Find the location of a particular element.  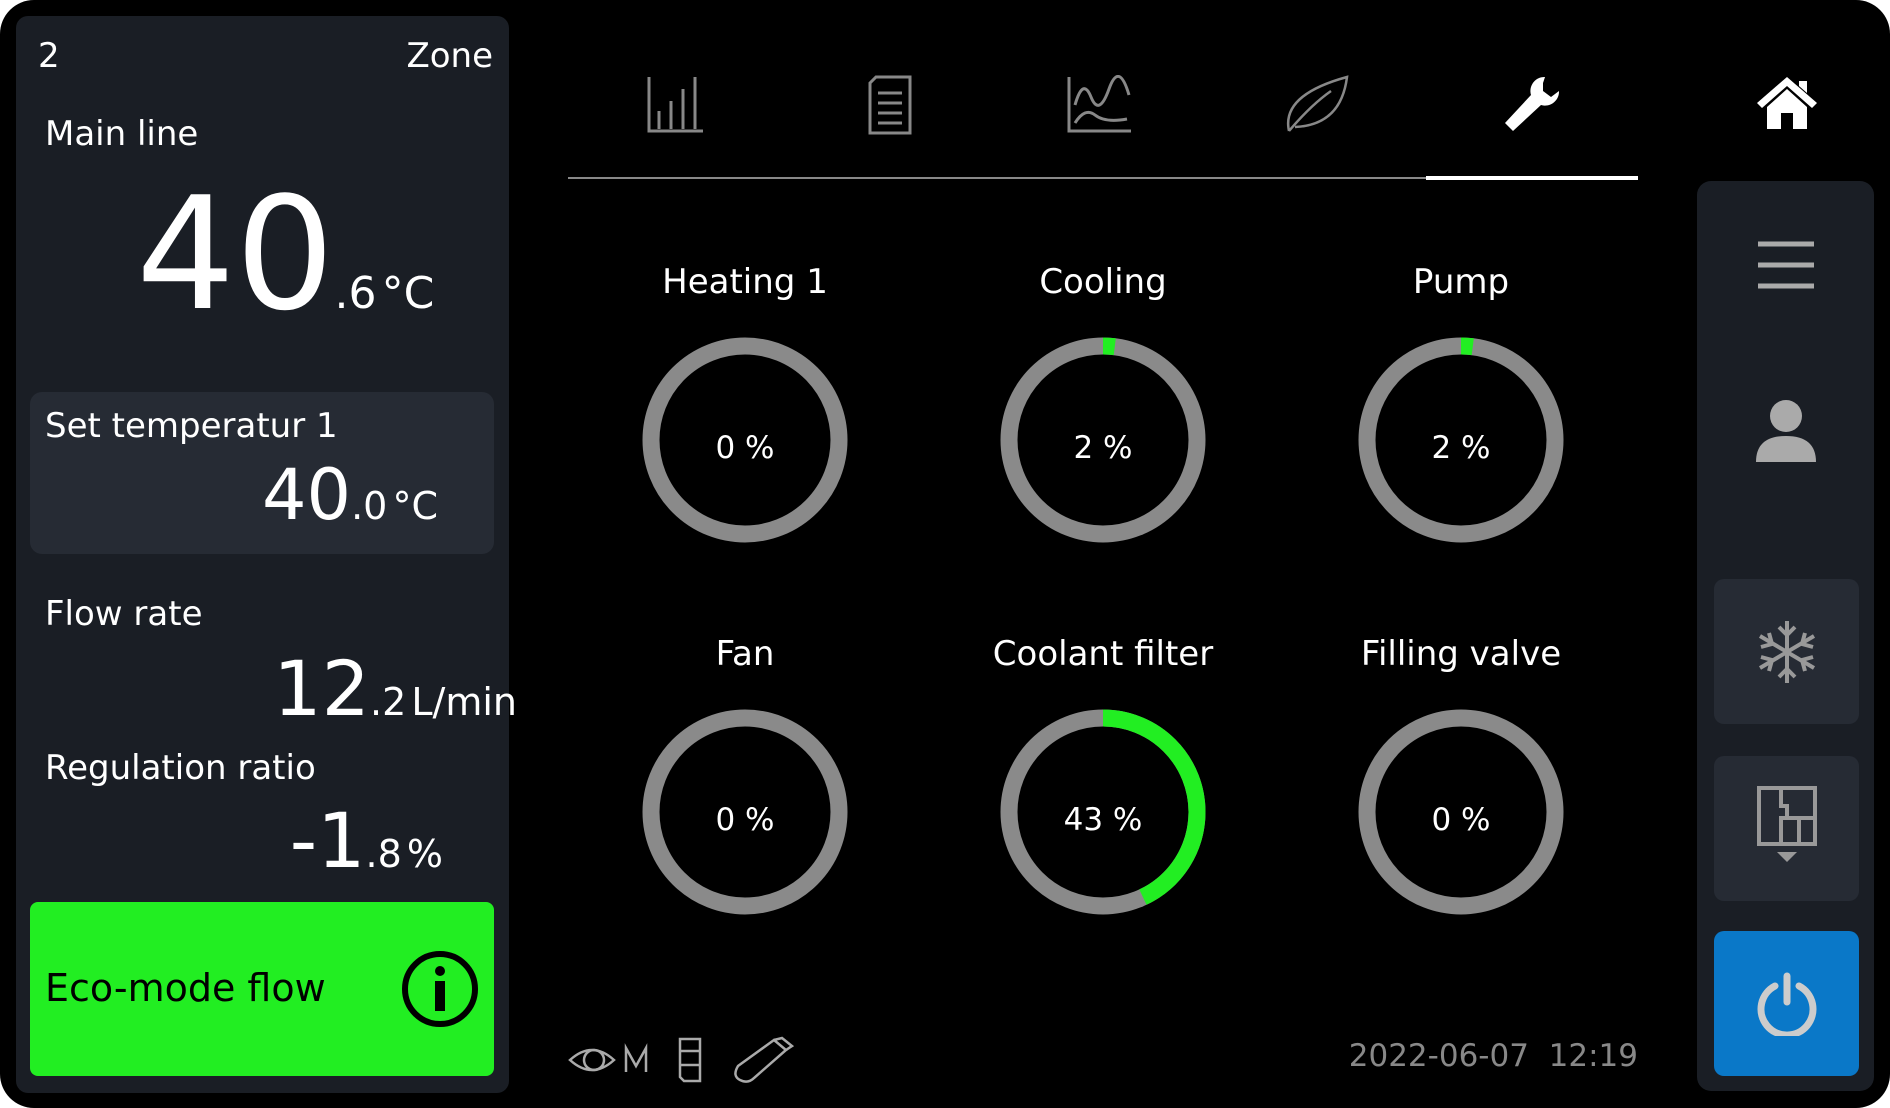

home-icon is located at coordinates (1787, 103).